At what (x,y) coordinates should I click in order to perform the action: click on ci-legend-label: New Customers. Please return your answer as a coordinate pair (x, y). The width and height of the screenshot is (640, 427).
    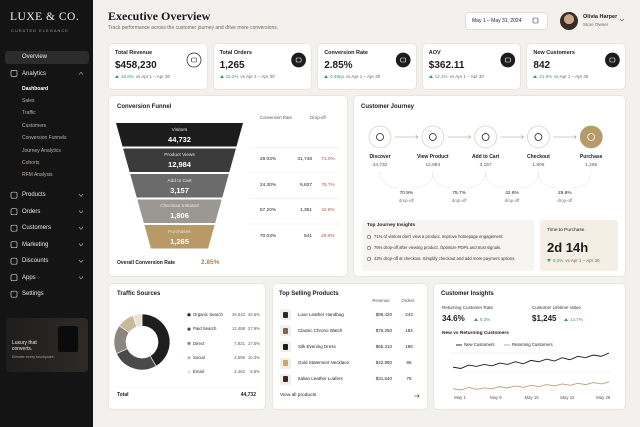
    Looking at the image, I should click on (479, 344).